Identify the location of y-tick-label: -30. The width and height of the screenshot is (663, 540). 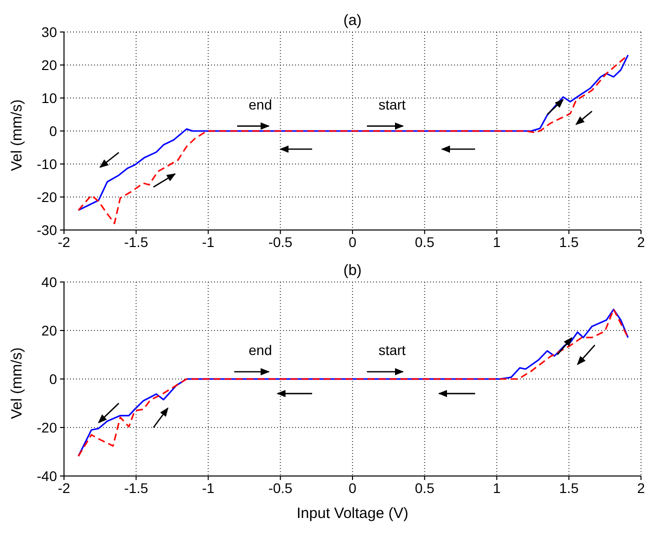
(47, 230).